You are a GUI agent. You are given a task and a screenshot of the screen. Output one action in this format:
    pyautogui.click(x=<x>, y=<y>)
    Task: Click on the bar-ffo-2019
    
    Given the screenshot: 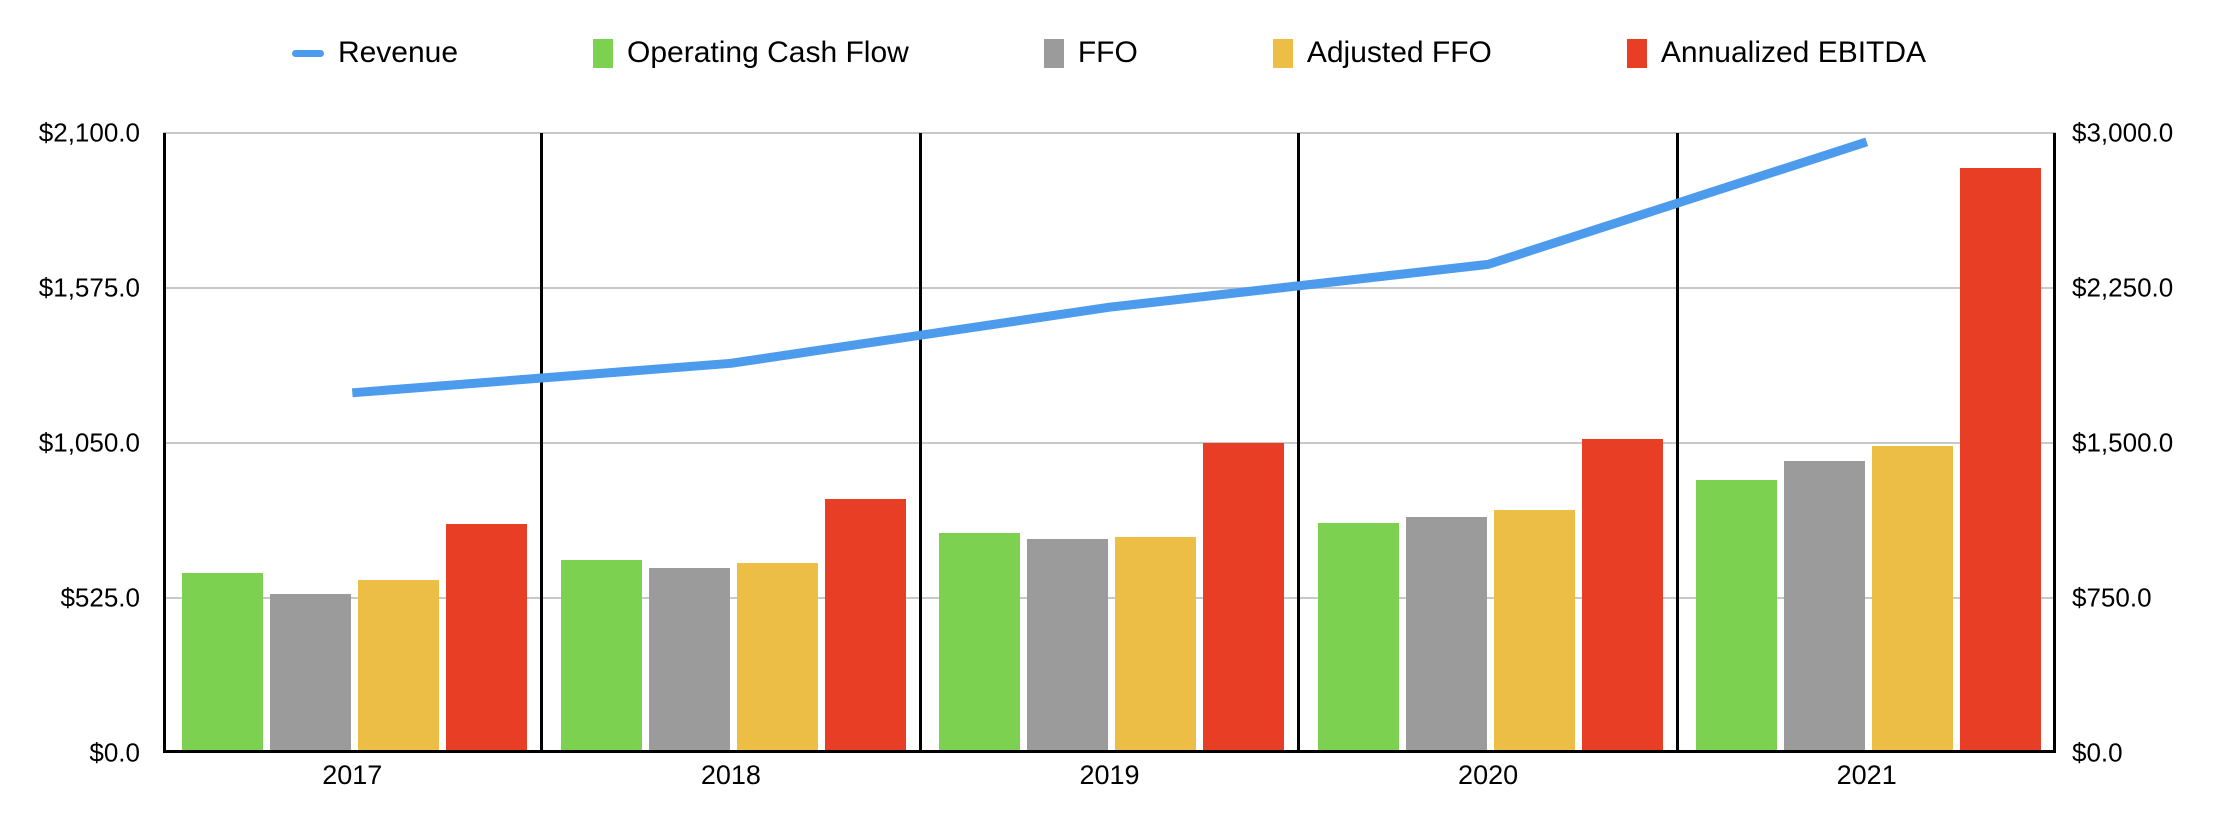 What is the action you would take?
    pyautogui.click(x=1068, y=644)
    